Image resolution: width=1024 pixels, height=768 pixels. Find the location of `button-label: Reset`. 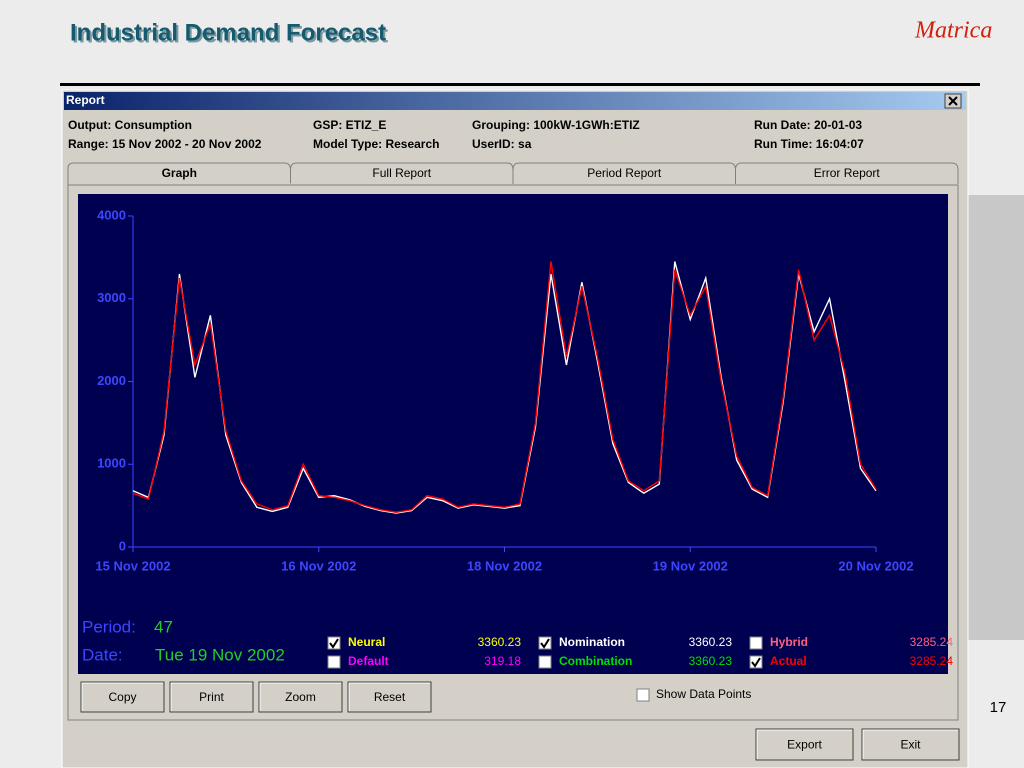

button-label: Reset is located at coordinates (390, 697).